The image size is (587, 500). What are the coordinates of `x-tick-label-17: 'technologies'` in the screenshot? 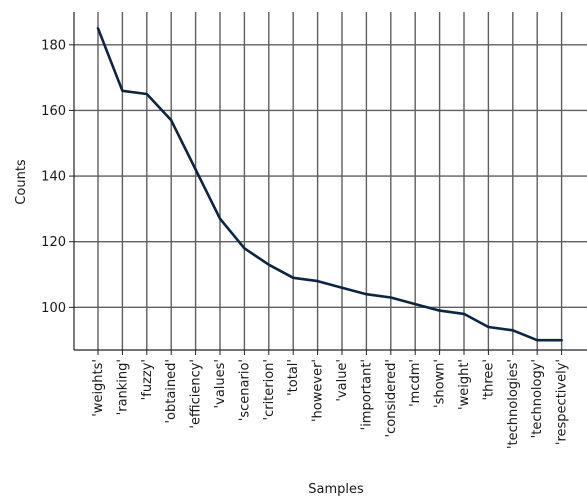 It's located at (513, 404).